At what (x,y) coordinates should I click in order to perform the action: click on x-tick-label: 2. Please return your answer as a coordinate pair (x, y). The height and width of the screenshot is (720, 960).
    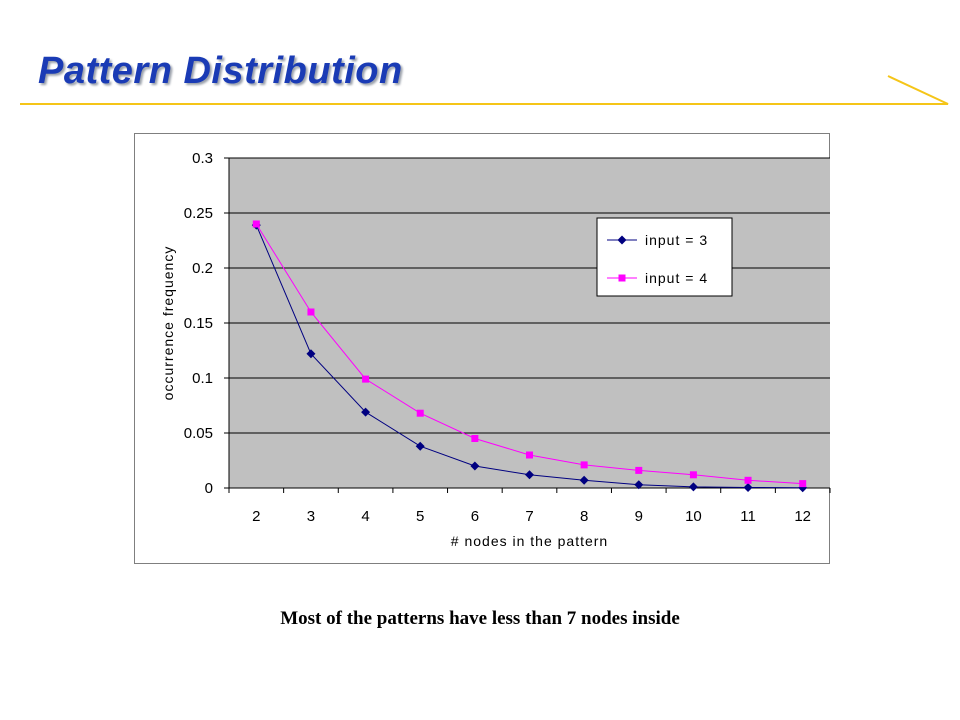
    Looking at the image, I should click on (256, 516).